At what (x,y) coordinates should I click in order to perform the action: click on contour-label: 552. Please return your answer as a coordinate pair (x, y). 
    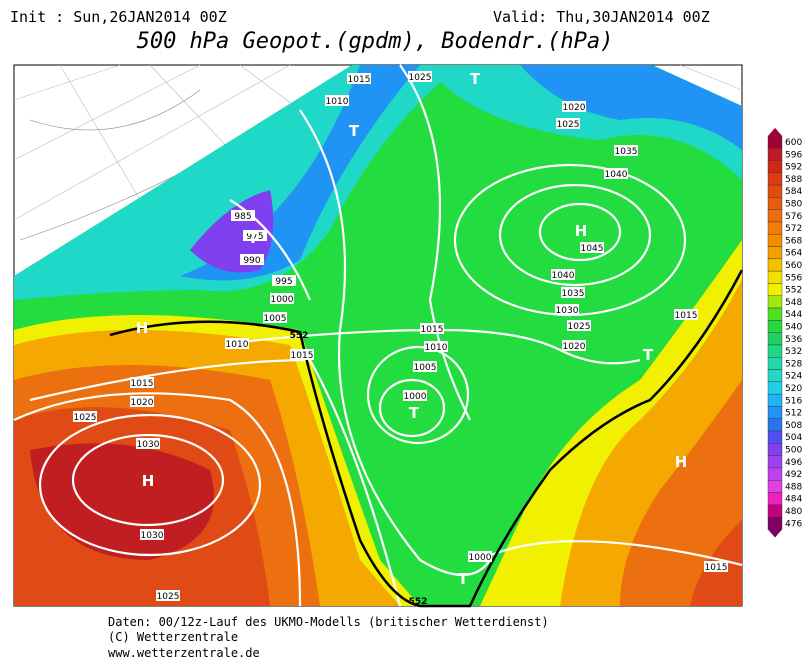
    Looking at the image, I should click on (418, 602).